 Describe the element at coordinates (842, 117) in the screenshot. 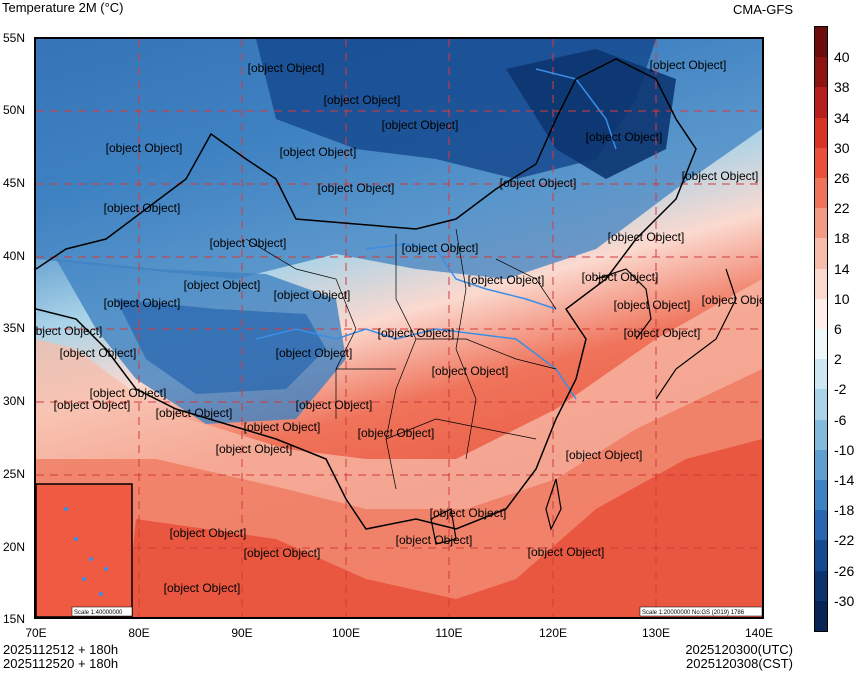

I see `colorbar-label: 34` at that location.